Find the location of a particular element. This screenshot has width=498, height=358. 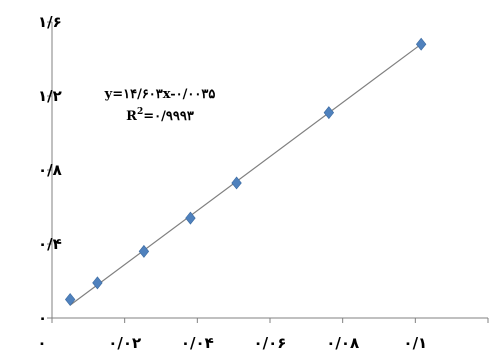

x-tick-label: ۰/۰۲ is located at coordinates (124, 343).